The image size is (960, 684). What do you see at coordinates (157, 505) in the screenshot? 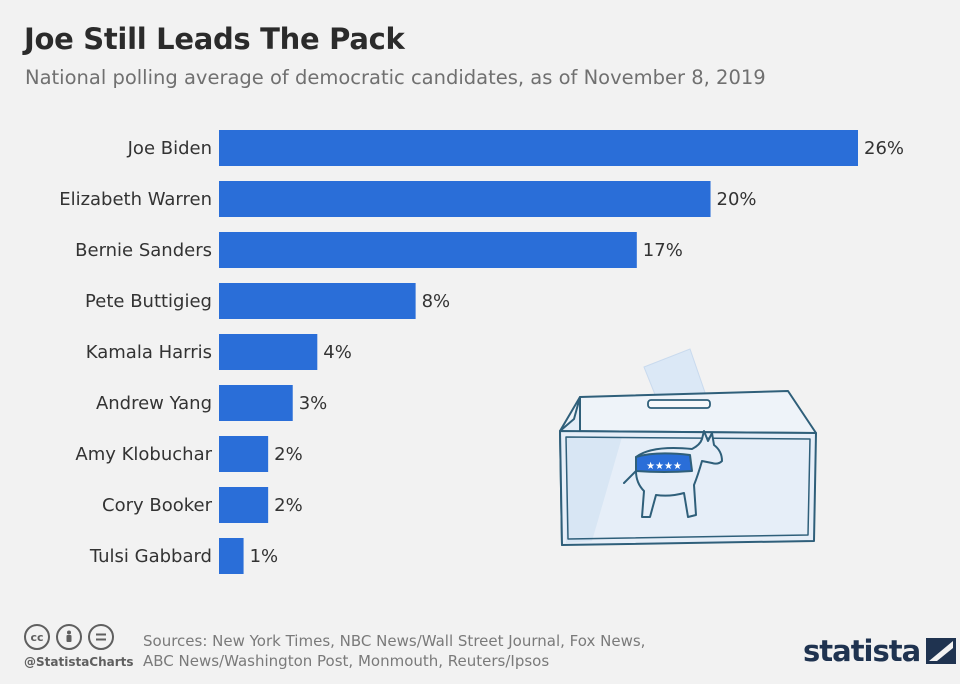
I see `category-label: Cory Booker` at bounding box center [157, 505].